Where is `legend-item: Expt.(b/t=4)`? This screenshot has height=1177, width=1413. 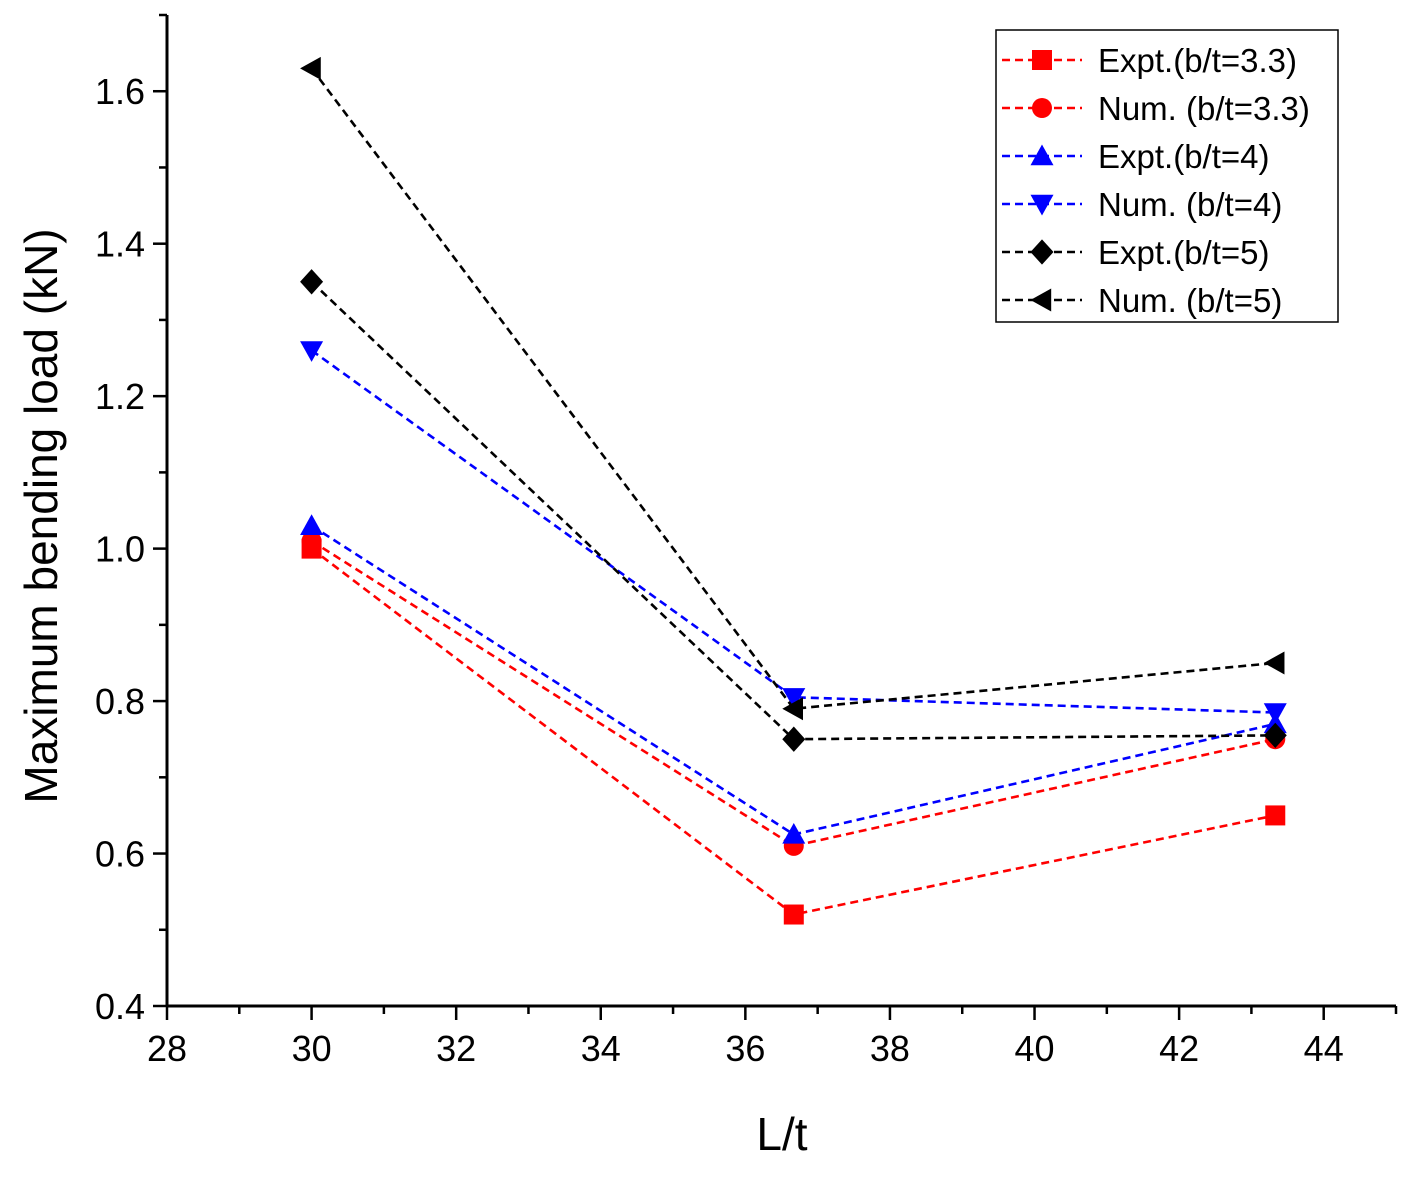 legend-item: Expt.(b/t=4) is located at coordinates (1136, 156).